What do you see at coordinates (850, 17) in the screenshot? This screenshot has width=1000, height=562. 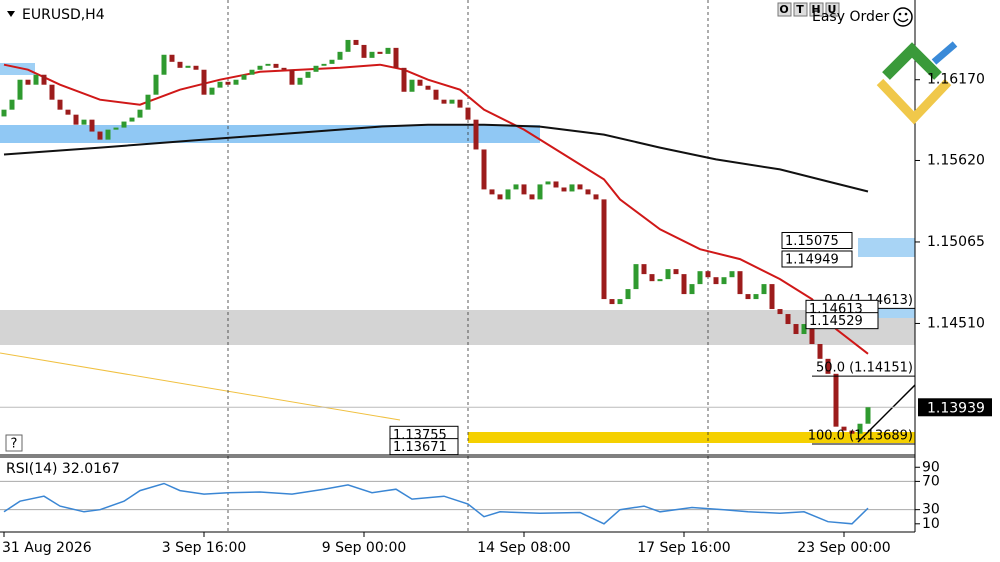 I see `easy-order: Easy Order` at bounding box center [850, 17].